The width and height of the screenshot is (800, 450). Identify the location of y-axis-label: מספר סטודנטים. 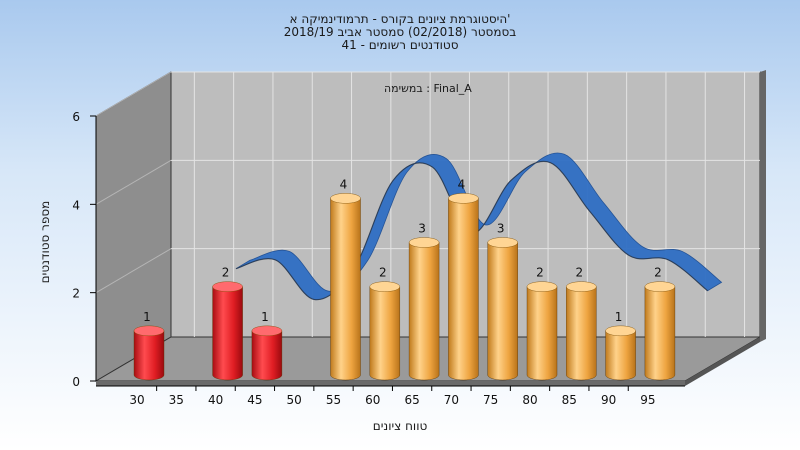
(45, 242).